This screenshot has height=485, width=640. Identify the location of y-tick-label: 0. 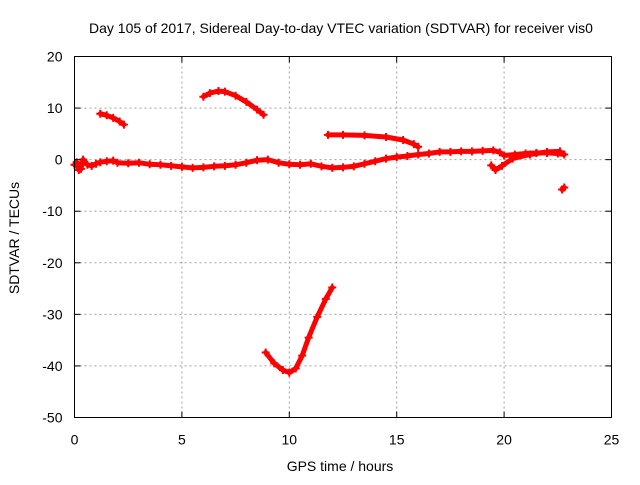
(59, 160).